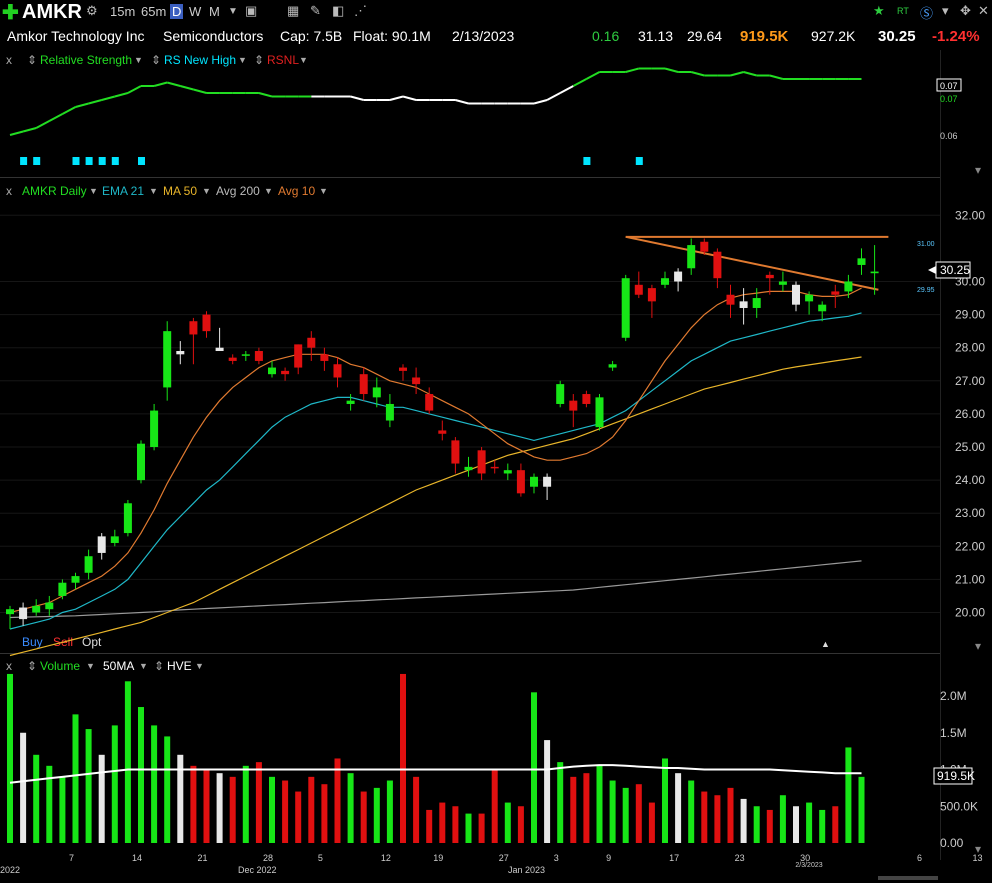  I want to click on company-name: Amkor Technology Inc, so click(76, 36).